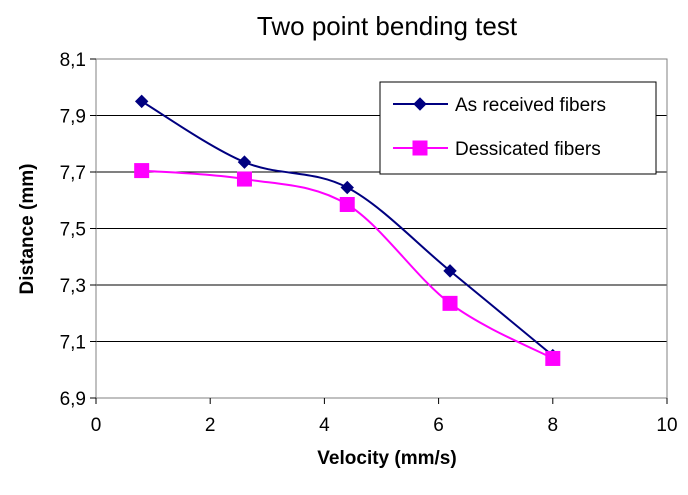  Describe the element at coordinates (73, 117) in the screenshot. I see `y-tick-label: 7,9` at that location.